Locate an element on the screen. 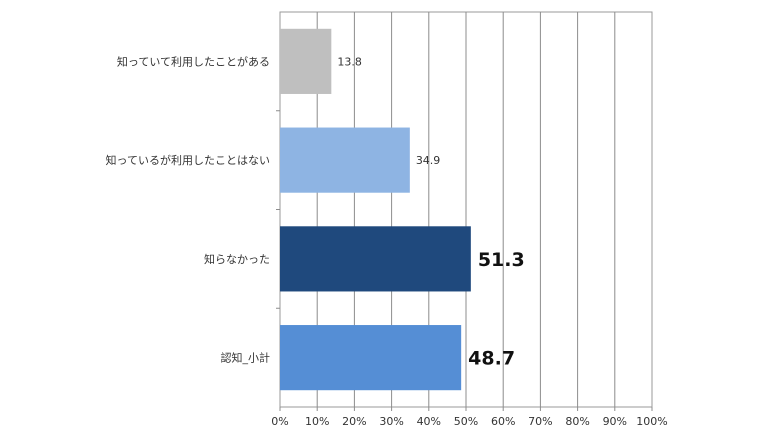  x-tick-label: 10% is located at coordinates (317, 421).